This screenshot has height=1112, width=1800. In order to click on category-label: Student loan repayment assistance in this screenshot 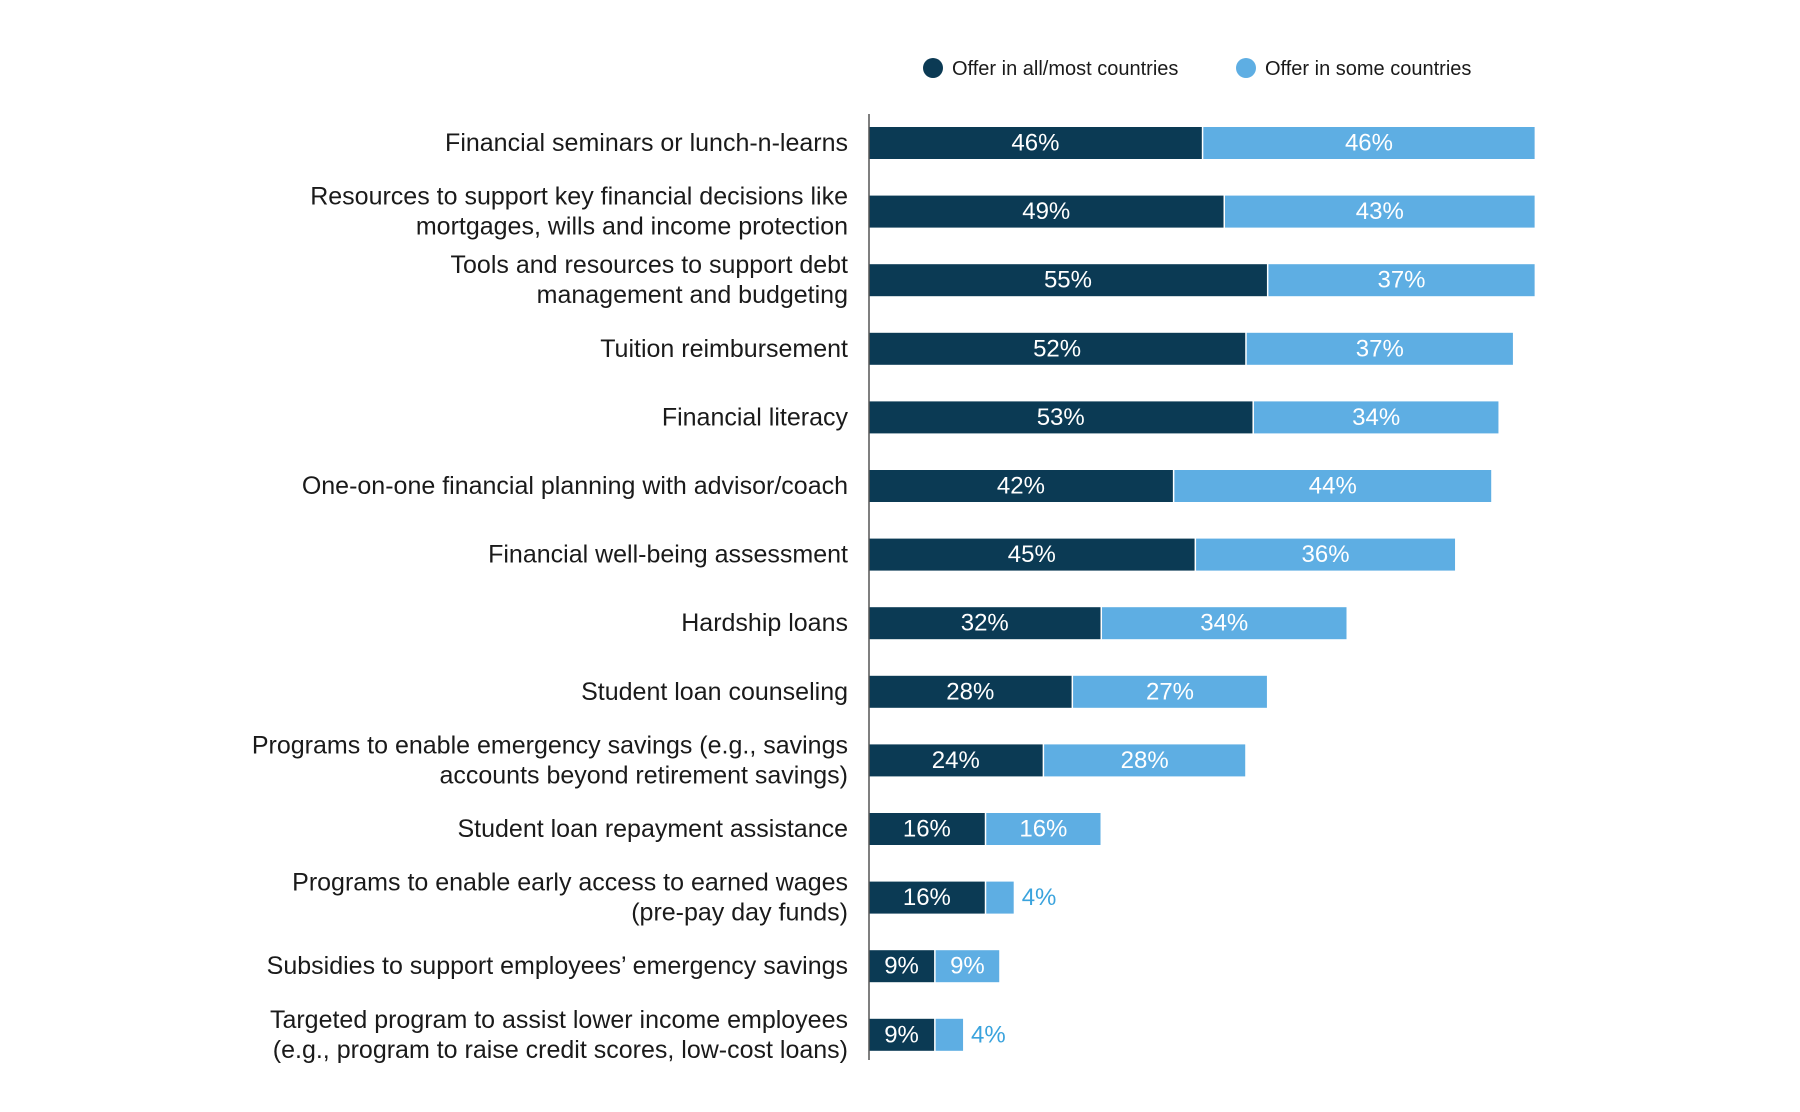, I will do `click(652, 829)`.